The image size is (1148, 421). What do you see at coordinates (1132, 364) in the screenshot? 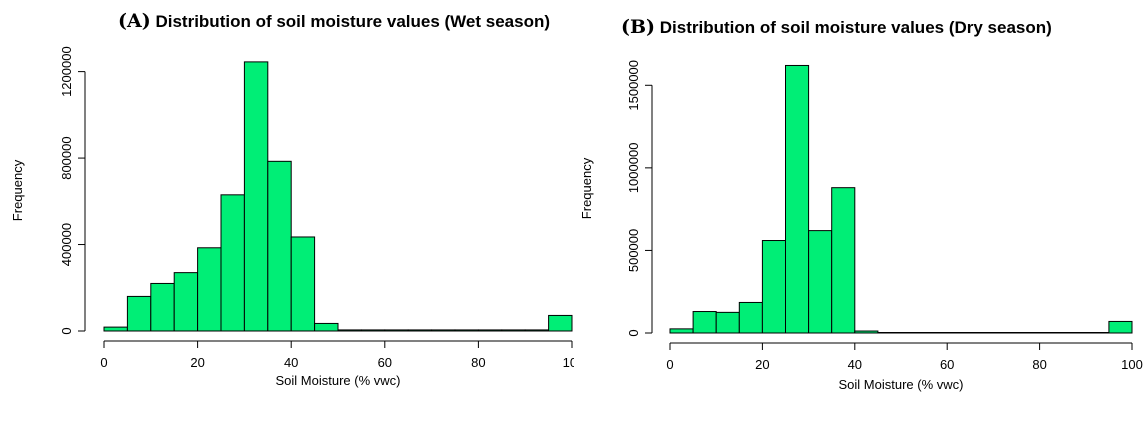
I see `x-tick-label: 100` at bounding box center [1132, 364].